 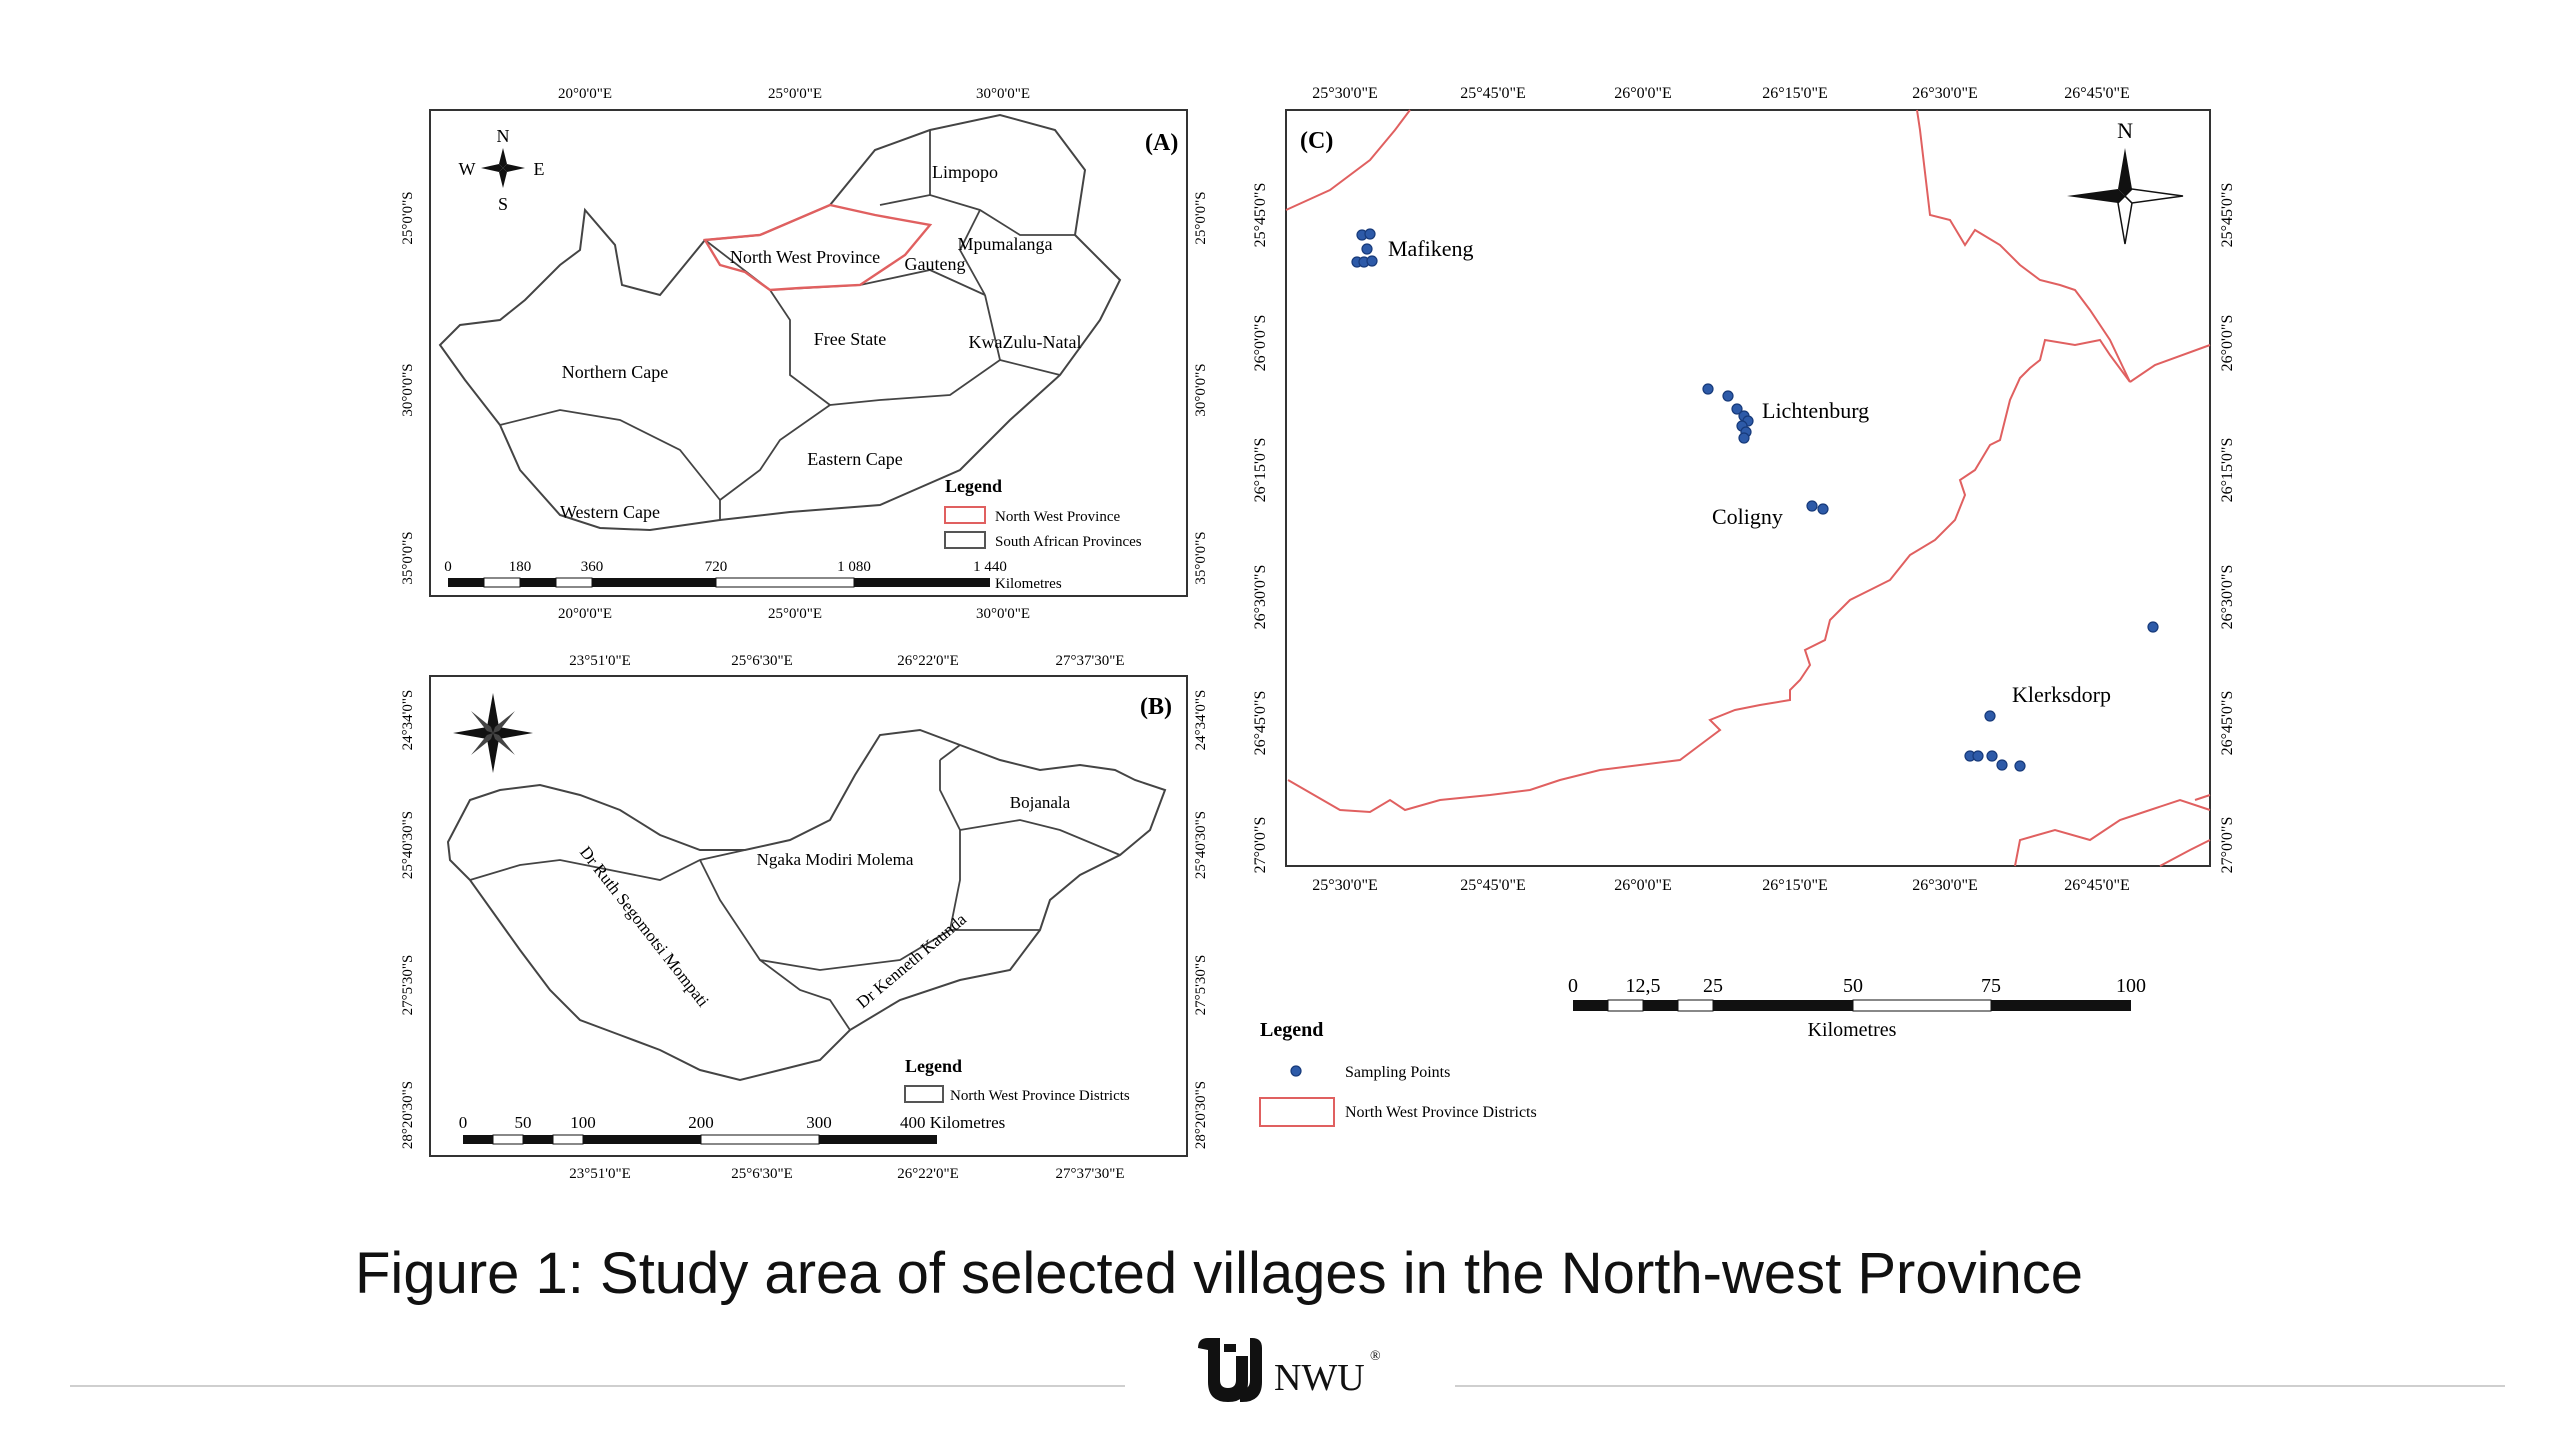 What do you see at coordinates (523, 1122) in the screenshot?
I see `svg-text: 50` at bounding box center [523, 1122].